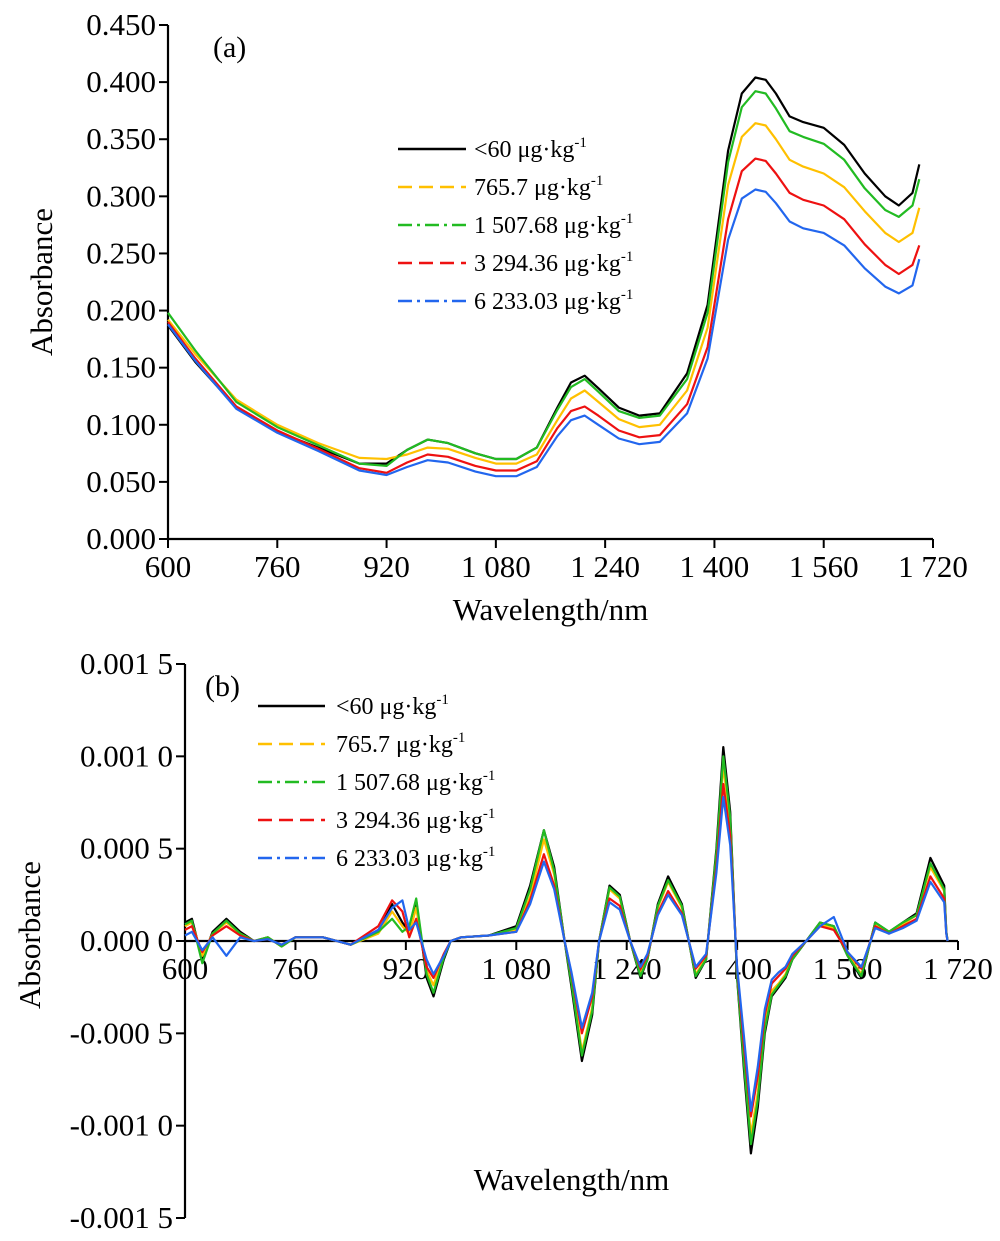  What do you see at coordinates (121, 424) in the screenshot?
I see `y-tick-label: 0.100` at bounding box center [121, 424].